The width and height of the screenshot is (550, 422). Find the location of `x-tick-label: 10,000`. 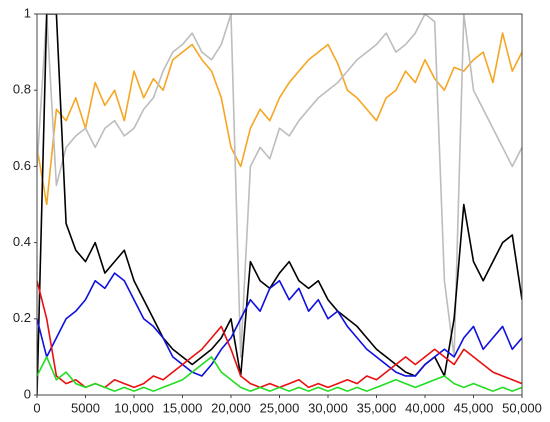

x-tick-label: 10,000 is located at coordinates (134, 407).